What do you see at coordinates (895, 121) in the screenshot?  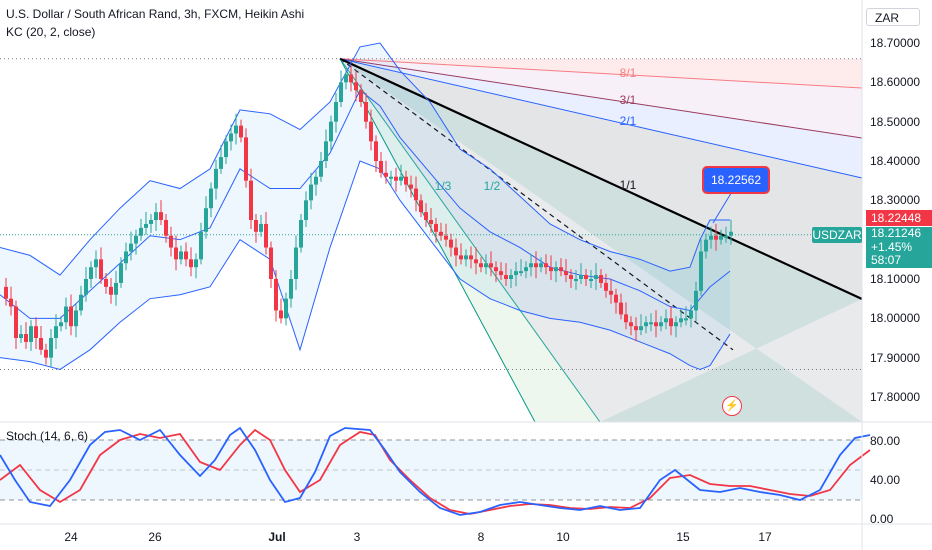 I see `price-tick-label: 18.50000` at bounding box center [895, 121].